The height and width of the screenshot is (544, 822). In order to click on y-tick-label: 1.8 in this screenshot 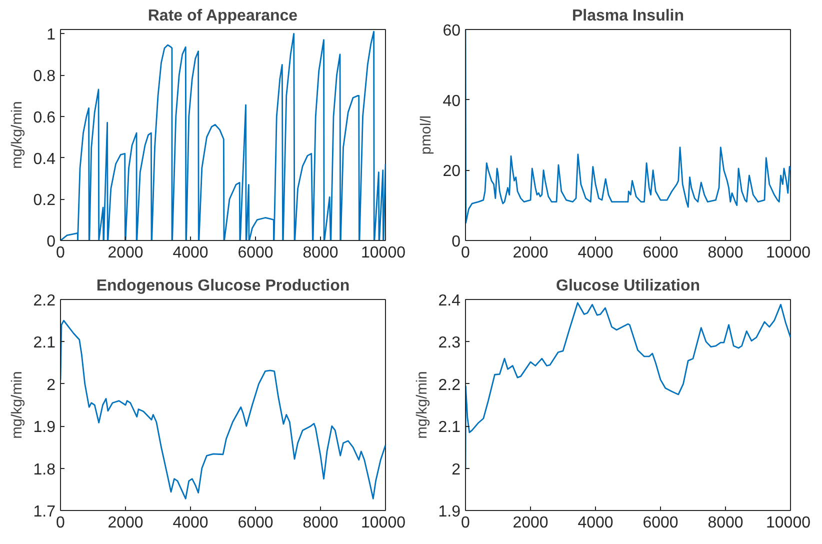, I will do `click(44, 469)`.